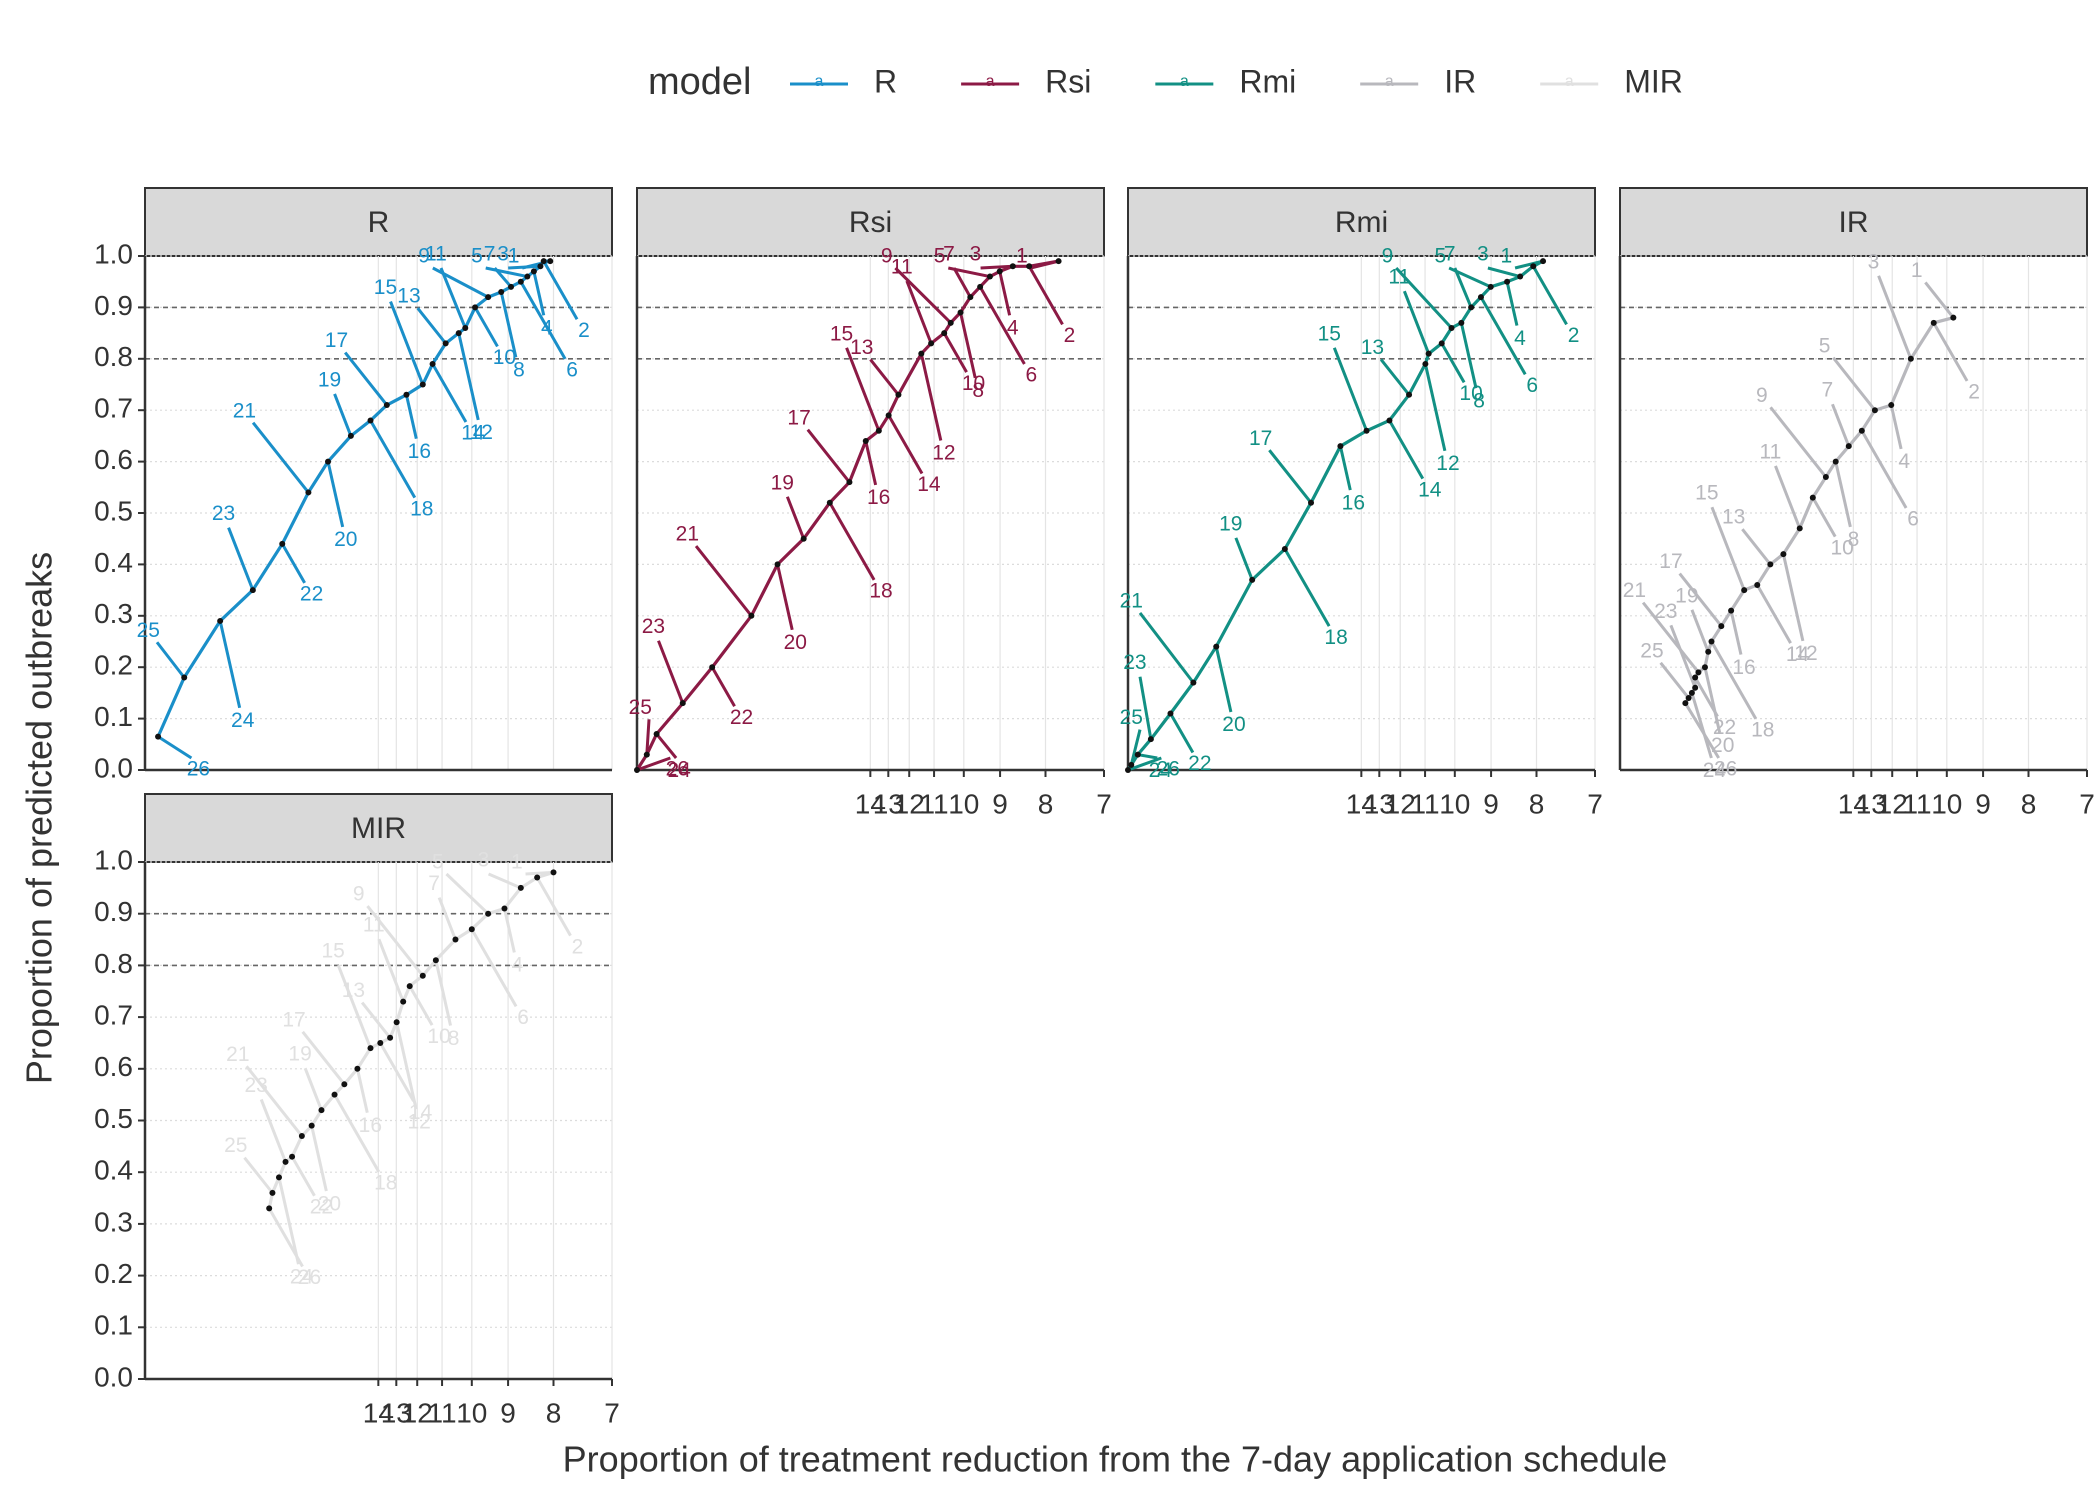  Describe the element at coordinates (700, 82) in the screenshot. I see `legend-title: model` at that location.